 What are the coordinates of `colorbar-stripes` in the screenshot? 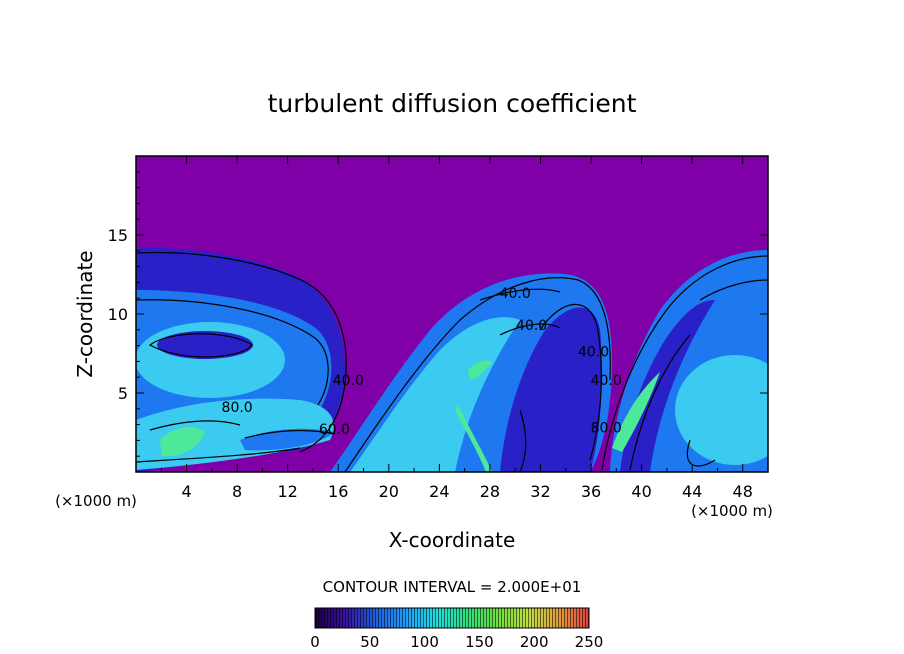 It's located at (452, 618).